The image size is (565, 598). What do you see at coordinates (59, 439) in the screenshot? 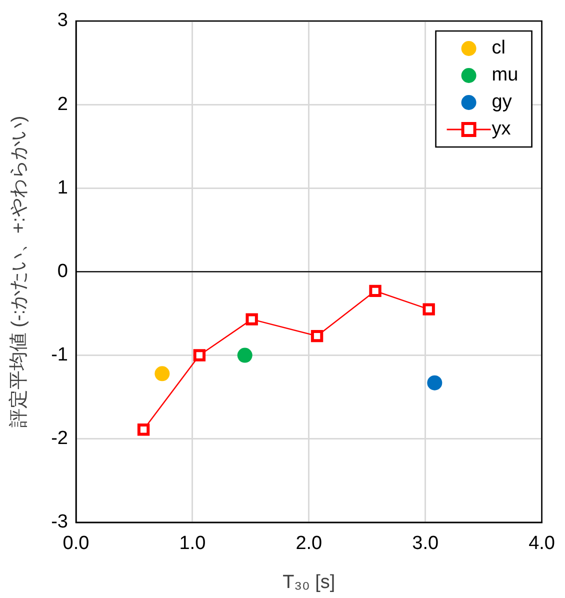
I see `y-tick-label: -2` at bounding box center [59, 439].